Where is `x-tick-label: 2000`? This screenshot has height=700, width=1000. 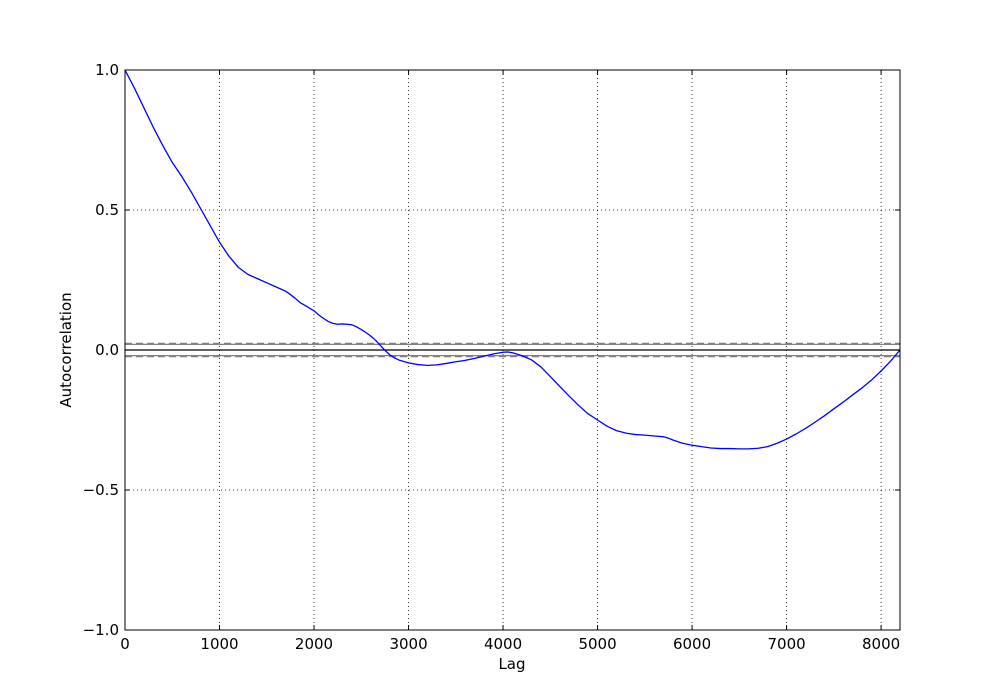 x-tick-label: 2000 is located at coordinates (314, 644).